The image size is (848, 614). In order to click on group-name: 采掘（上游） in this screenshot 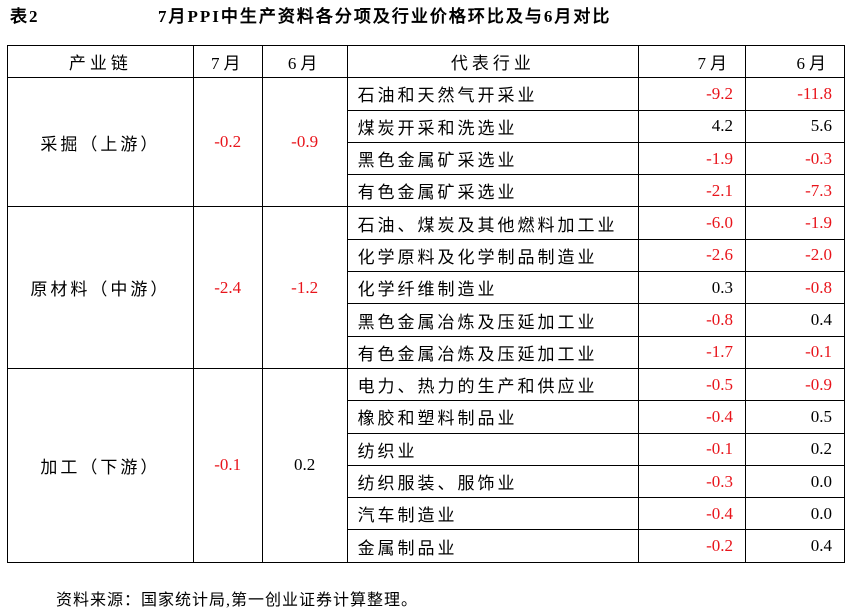, I will do `click(100, 142)`.